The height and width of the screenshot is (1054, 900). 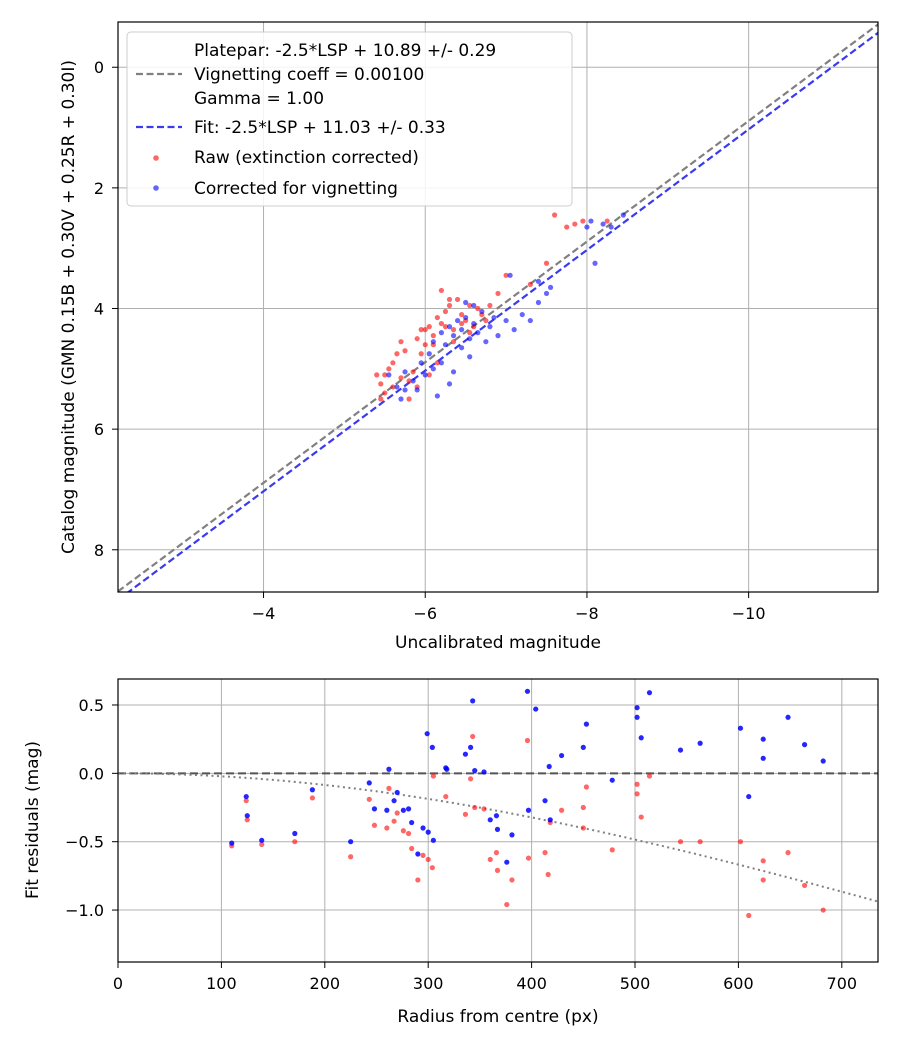 What do you see at coordinates (325, 983) in the screenshot?
I see `bottom-x-tick-label: 200` at bounding box center [325, 983].